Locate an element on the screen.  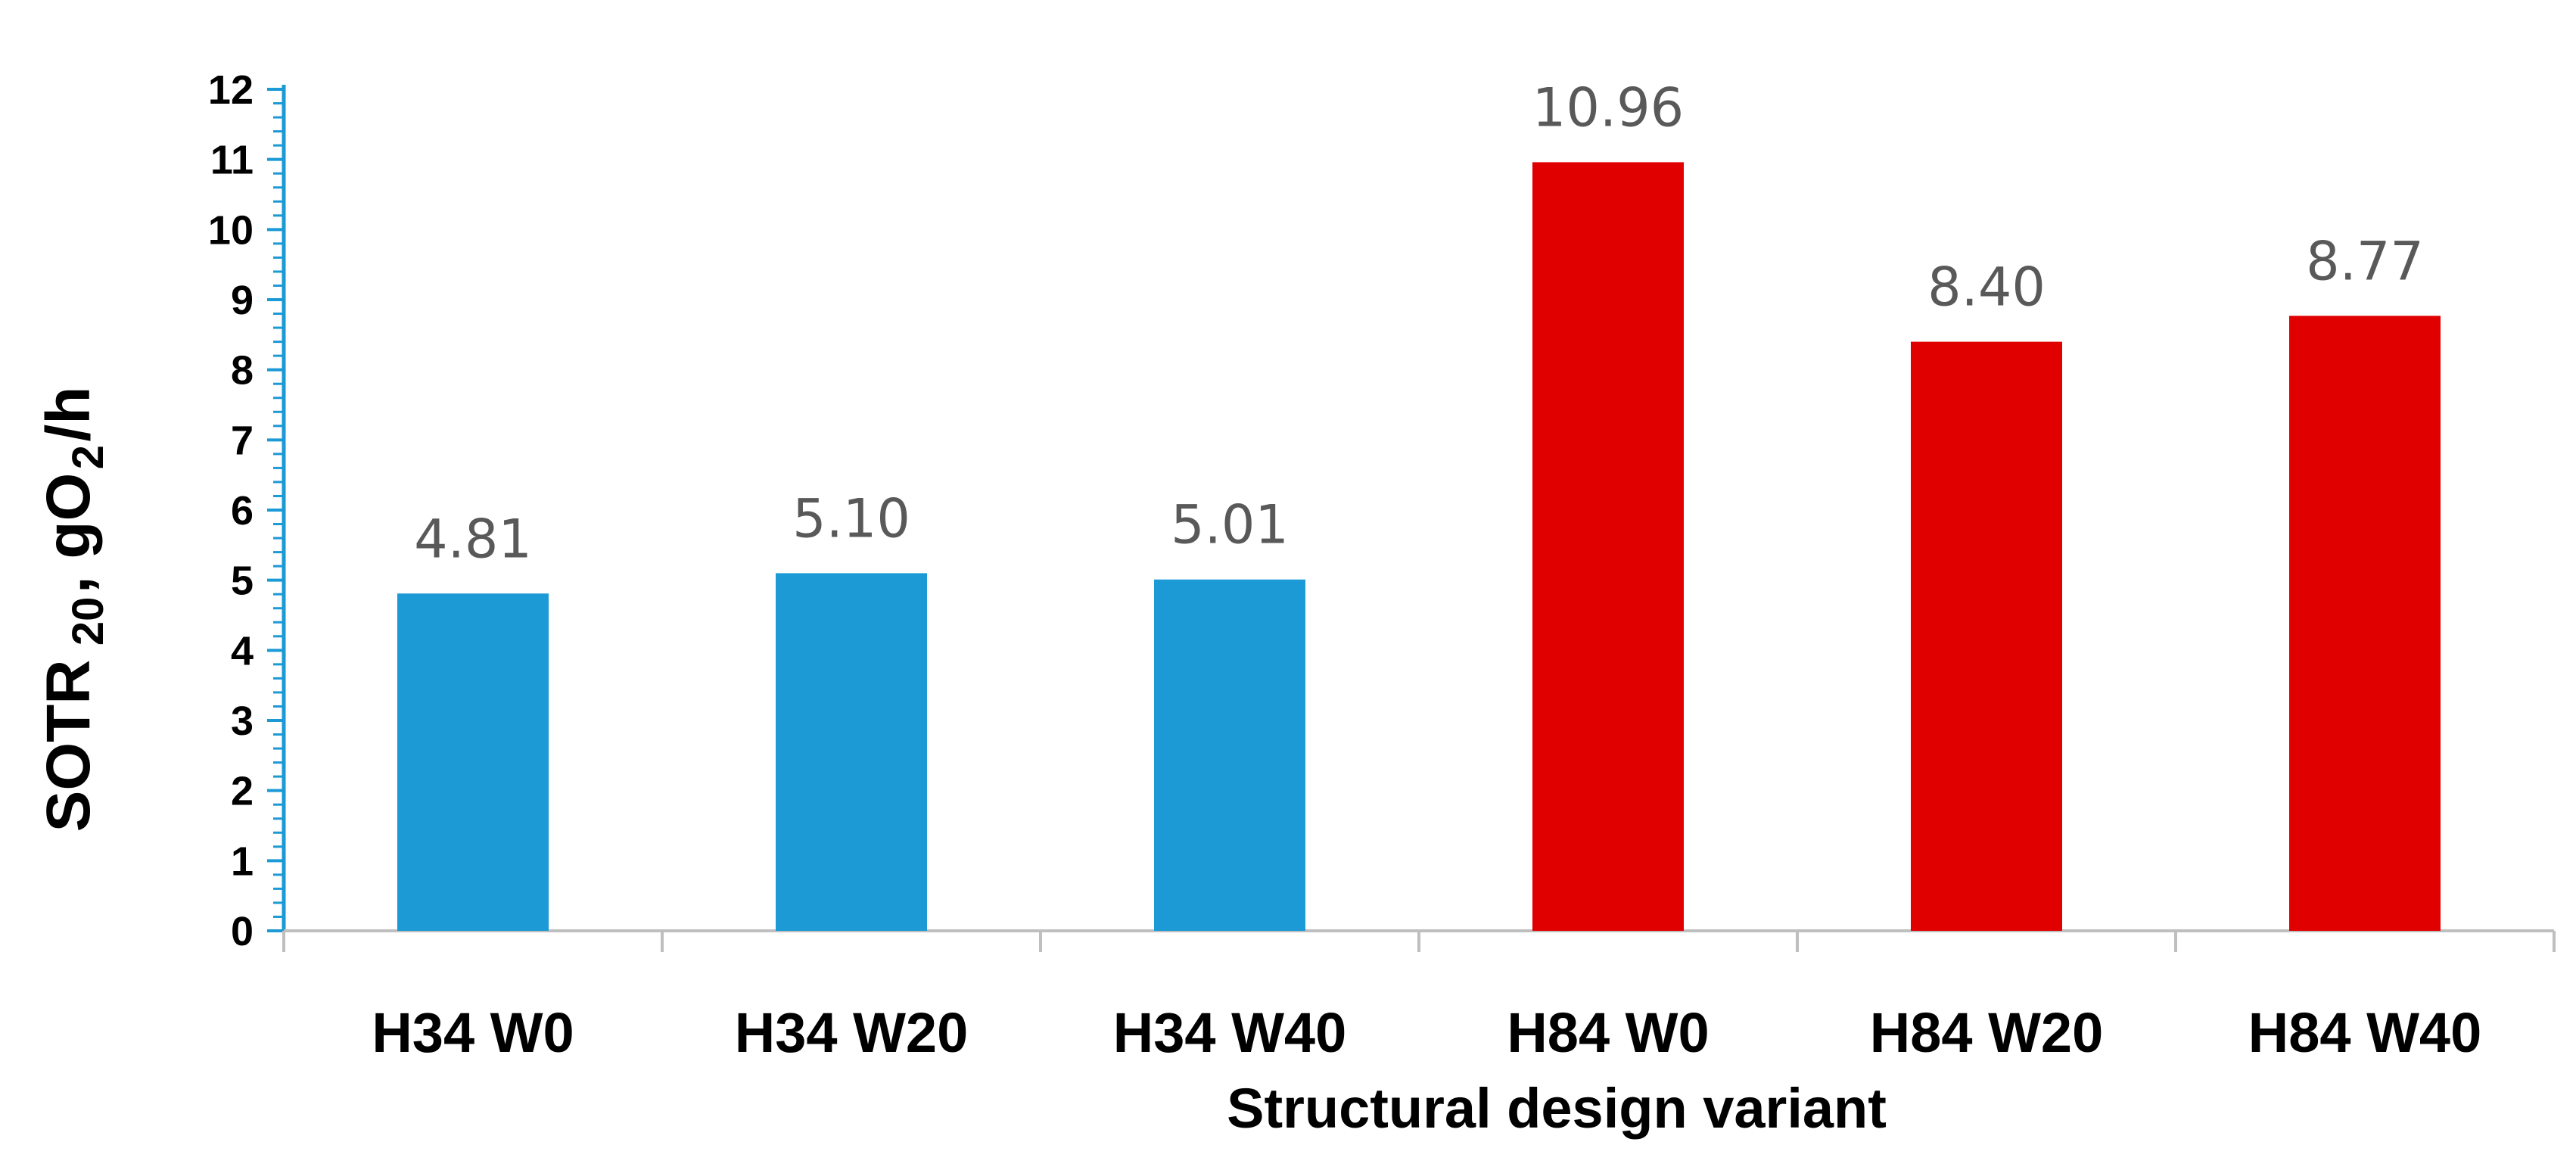
y-tick-label: 6 is located at coordinates (242, 511).